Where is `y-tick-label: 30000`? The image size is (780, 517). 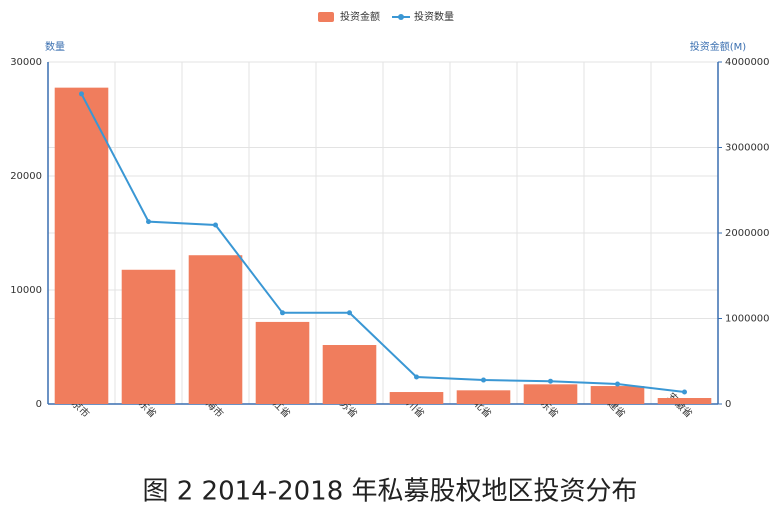 y-tick-label: 30000 is located at coordinates (26, 62).